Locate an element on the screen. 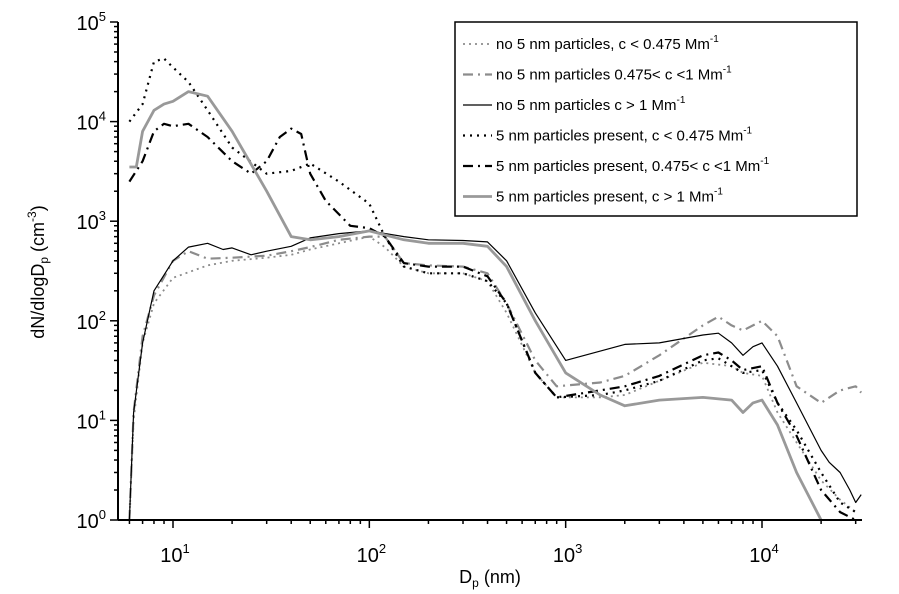 Image resolution: width=899 pixels, height=594 pixels. y-tick-label: 10⁵ is located at coordinates (91, 22).